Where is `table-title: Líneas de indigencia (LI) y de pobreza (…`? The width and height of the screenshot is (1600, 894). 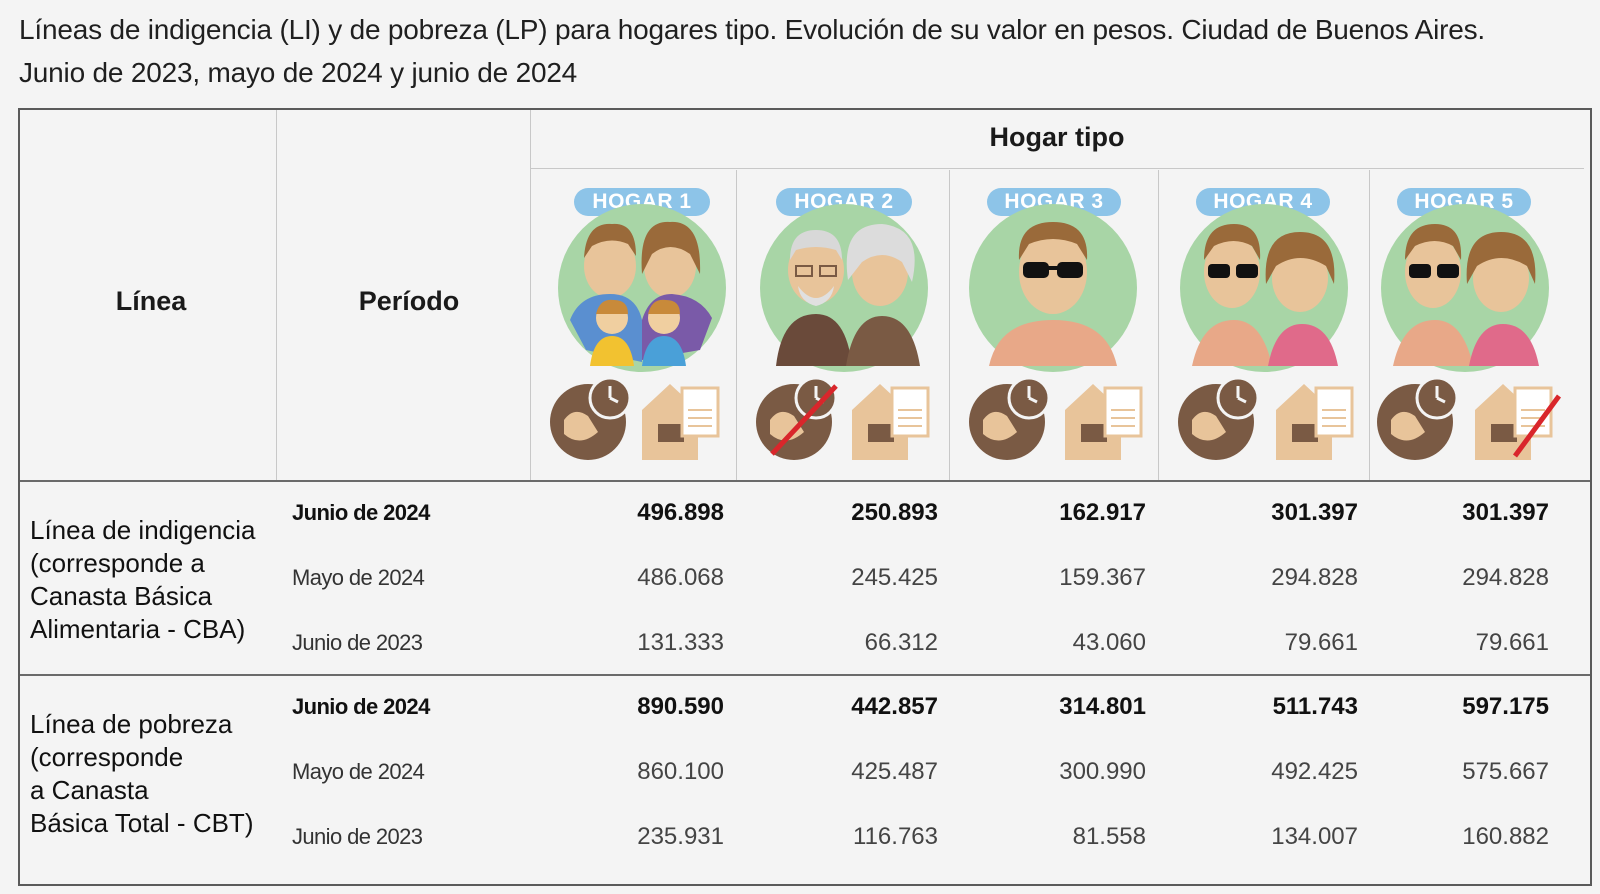 table-title: Líneas de indigencia (LI) y de pobreza (… is located at coordinates (804, 51).